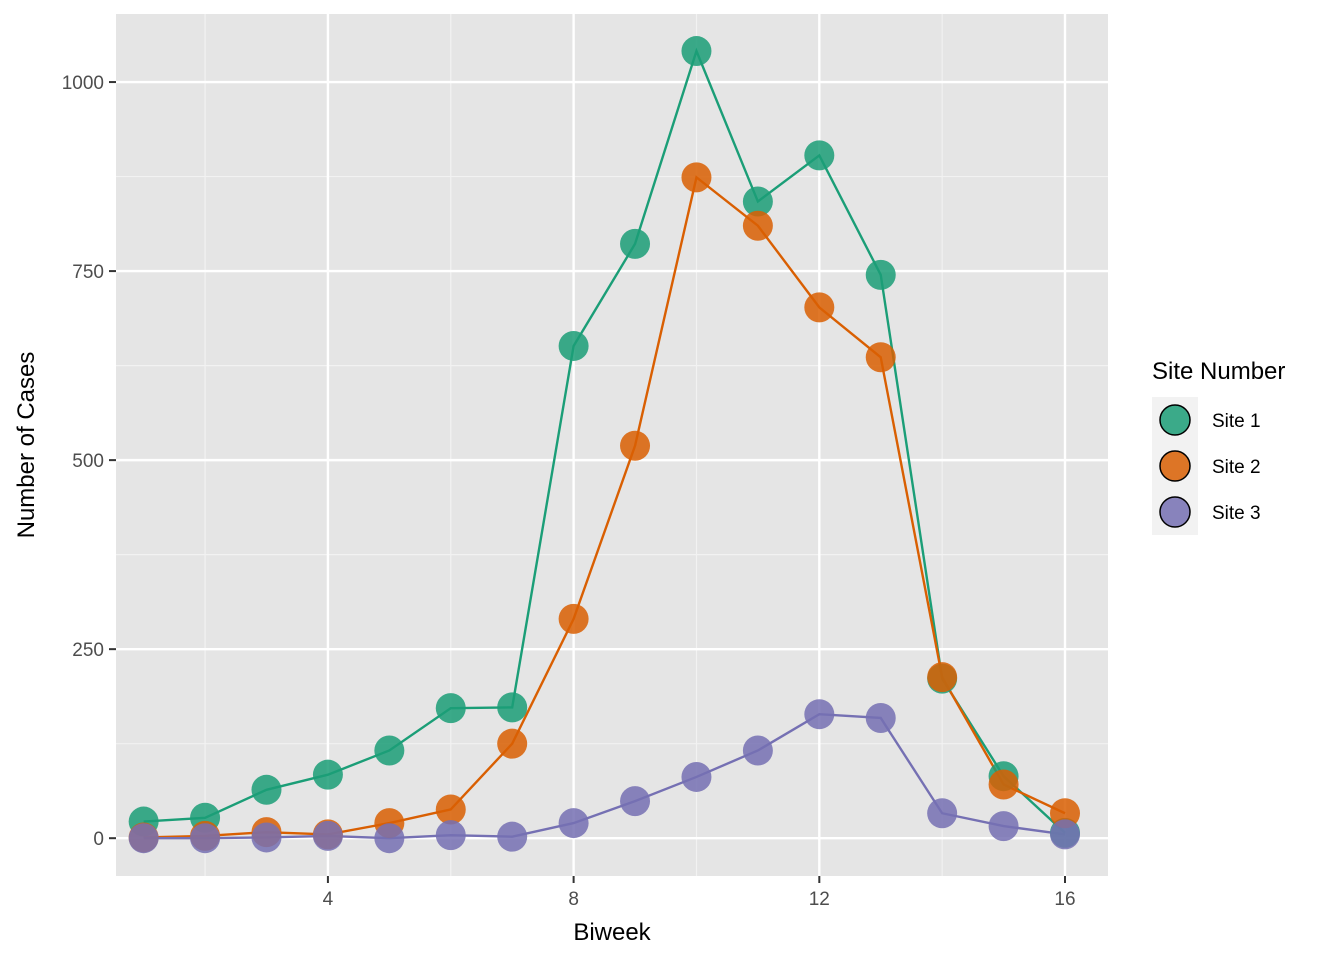  What do you see at coordinates (573, 899) in the screenshot?
I see `x-tick-label: 8` at bounding box center [573, 899].